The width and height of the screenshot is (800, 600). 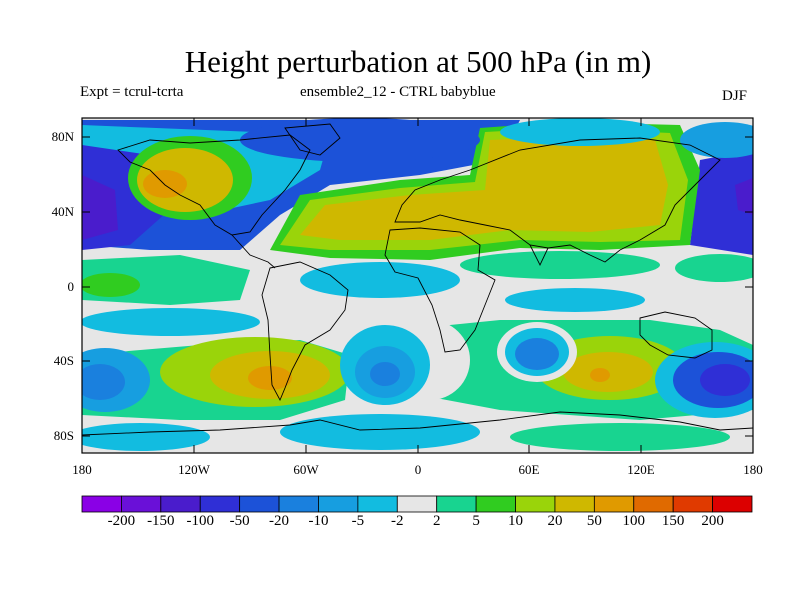 I want to click on colorbar-label: 10, so click(x=516, y=521).